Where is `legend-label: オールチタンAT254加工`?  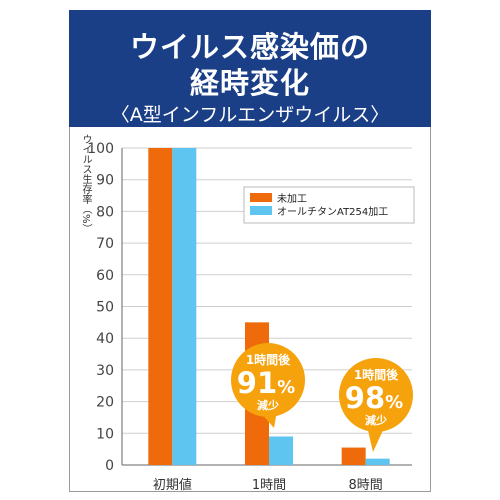
legend-label: オールチタンAT254加工 is located at coordinates (332, 212).